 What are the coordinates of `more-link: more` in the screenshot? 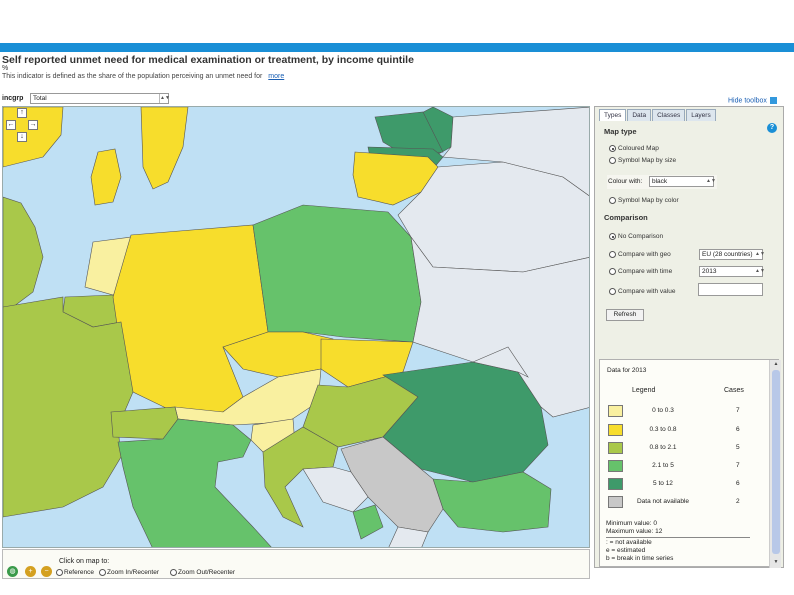 It's located at (276, 76).